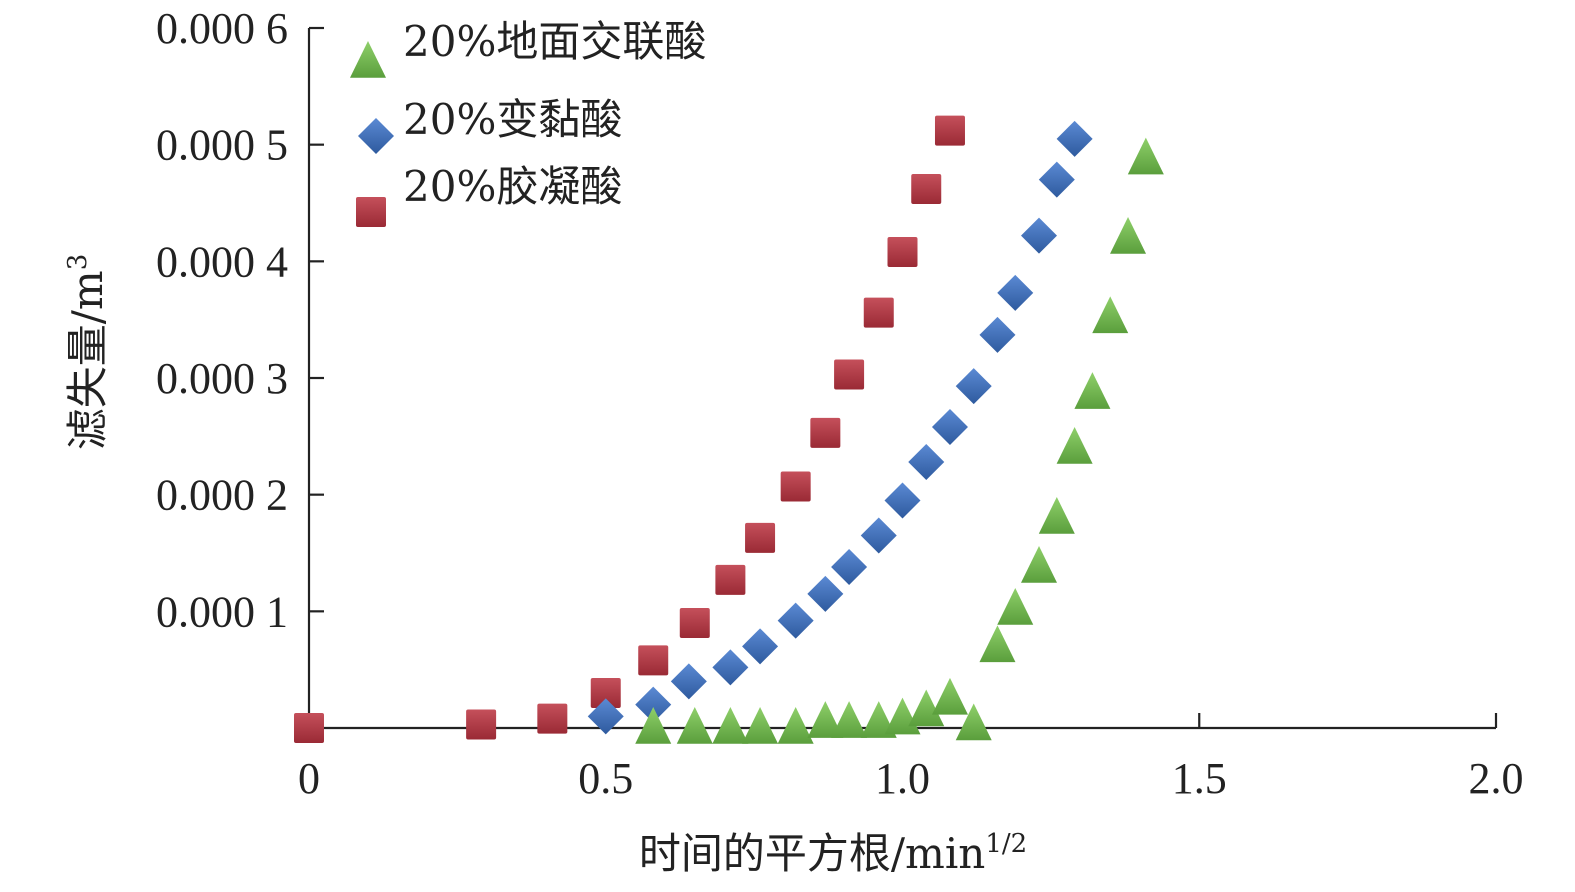  I want to click on x-axis-title: 时间的平方根/min1/2, so click(833, 853).